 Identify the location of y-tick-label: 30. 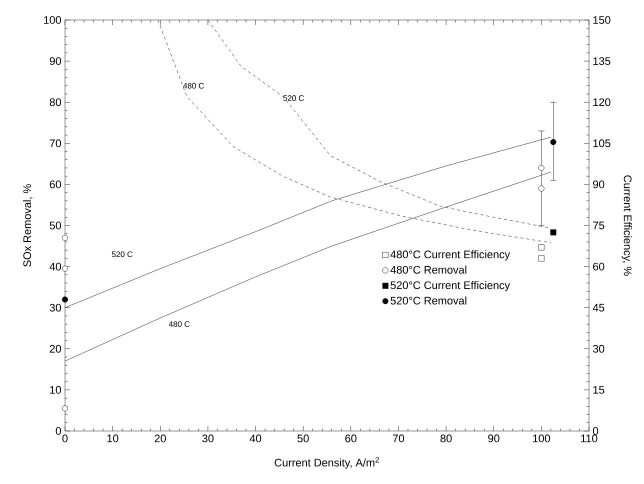
(56, 308).